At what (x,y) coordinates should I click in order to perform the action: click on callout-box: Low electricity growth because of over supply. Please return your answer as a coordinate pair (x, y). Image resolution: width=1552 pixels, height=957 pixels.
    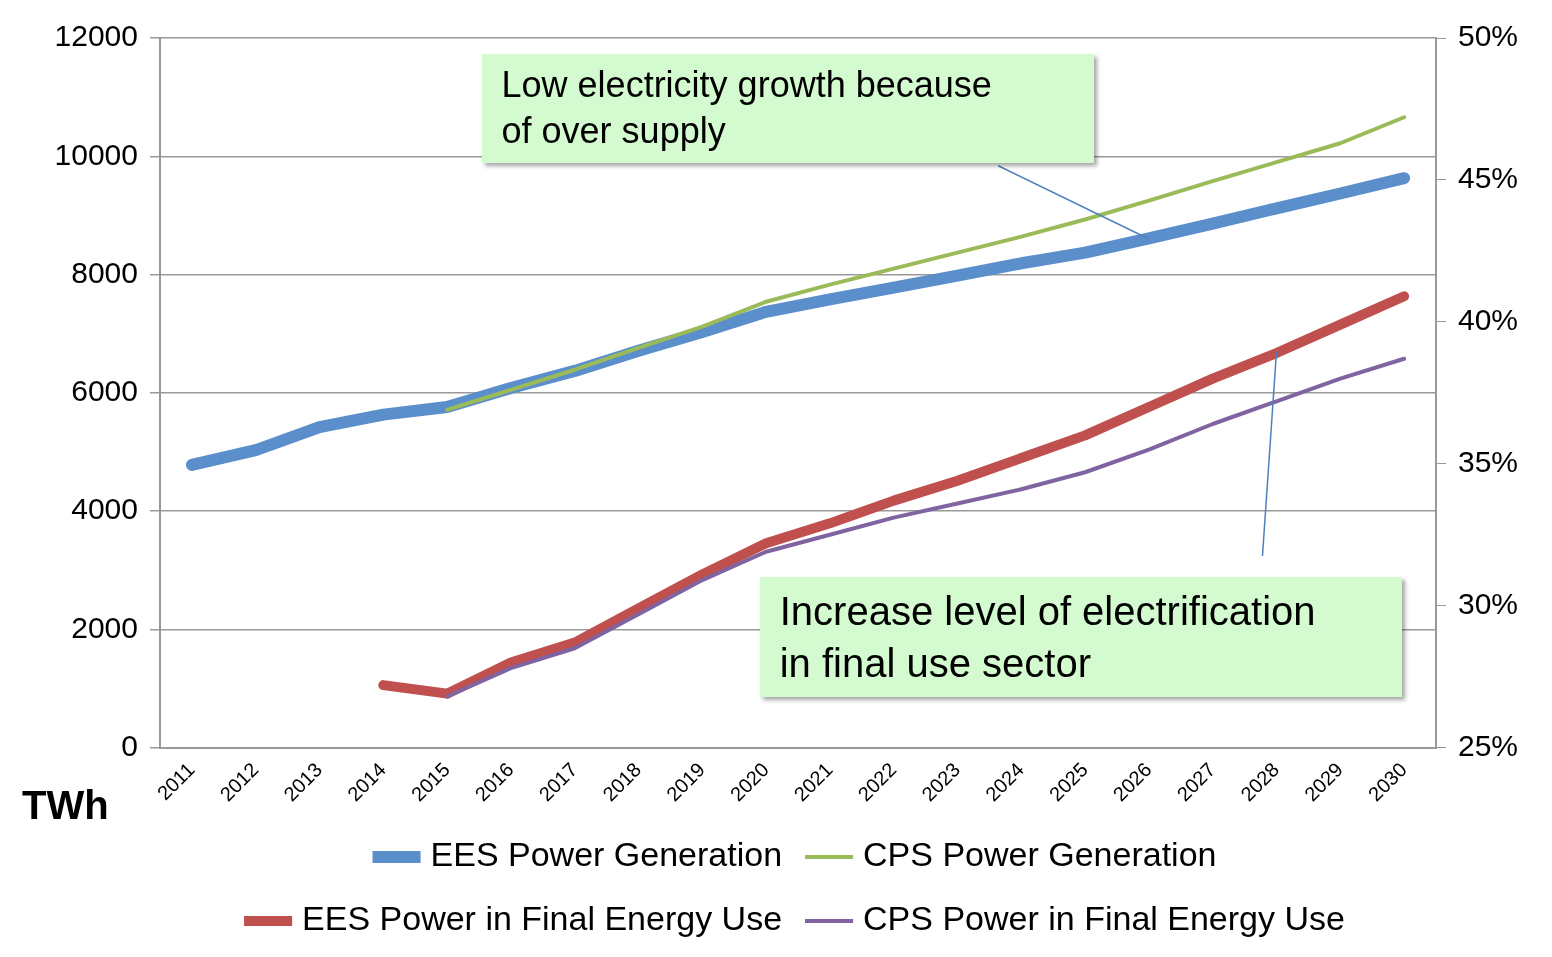
    Looking at the image, I should click on (787, 108).